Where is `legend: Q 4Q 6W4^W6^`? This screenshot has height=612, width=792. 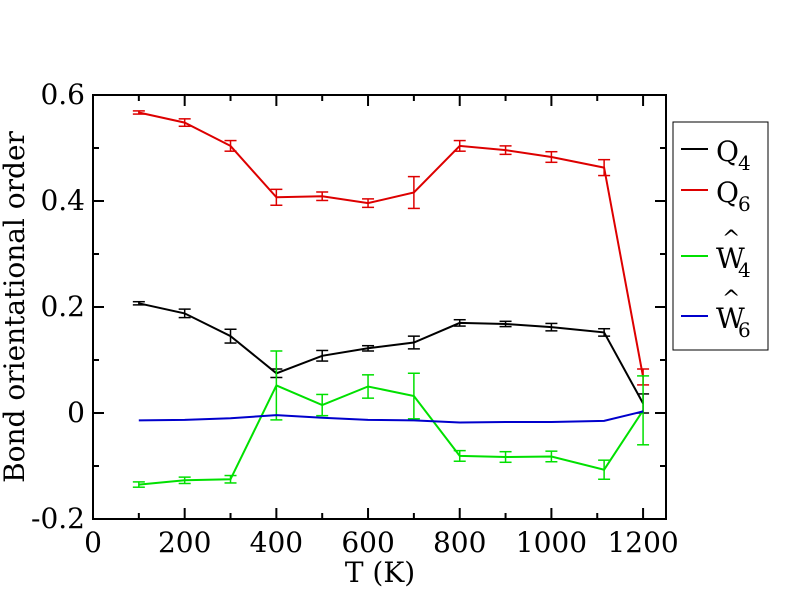 legend: Q 4Q 6W4^W6^ is located at coordinates (720, 236).